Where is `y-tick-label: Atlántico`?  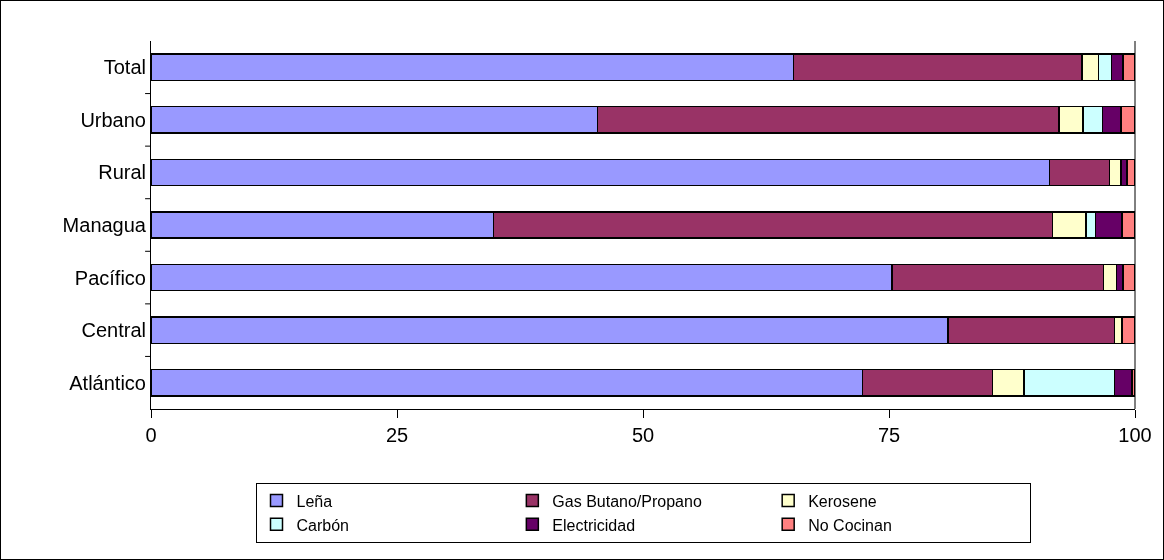
y-tick-label: Atlántico is located at coordinates (107, 382).